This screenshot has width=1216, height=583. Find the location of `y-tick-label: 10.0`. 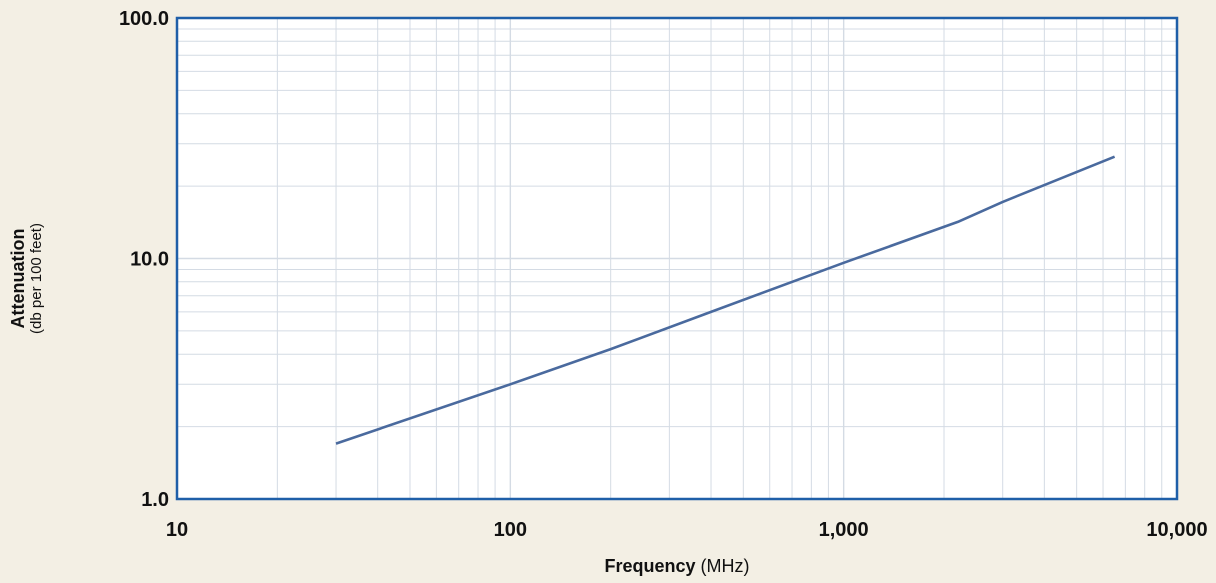

y-tick-label: 10.0 is located at coordinates (149, 260).